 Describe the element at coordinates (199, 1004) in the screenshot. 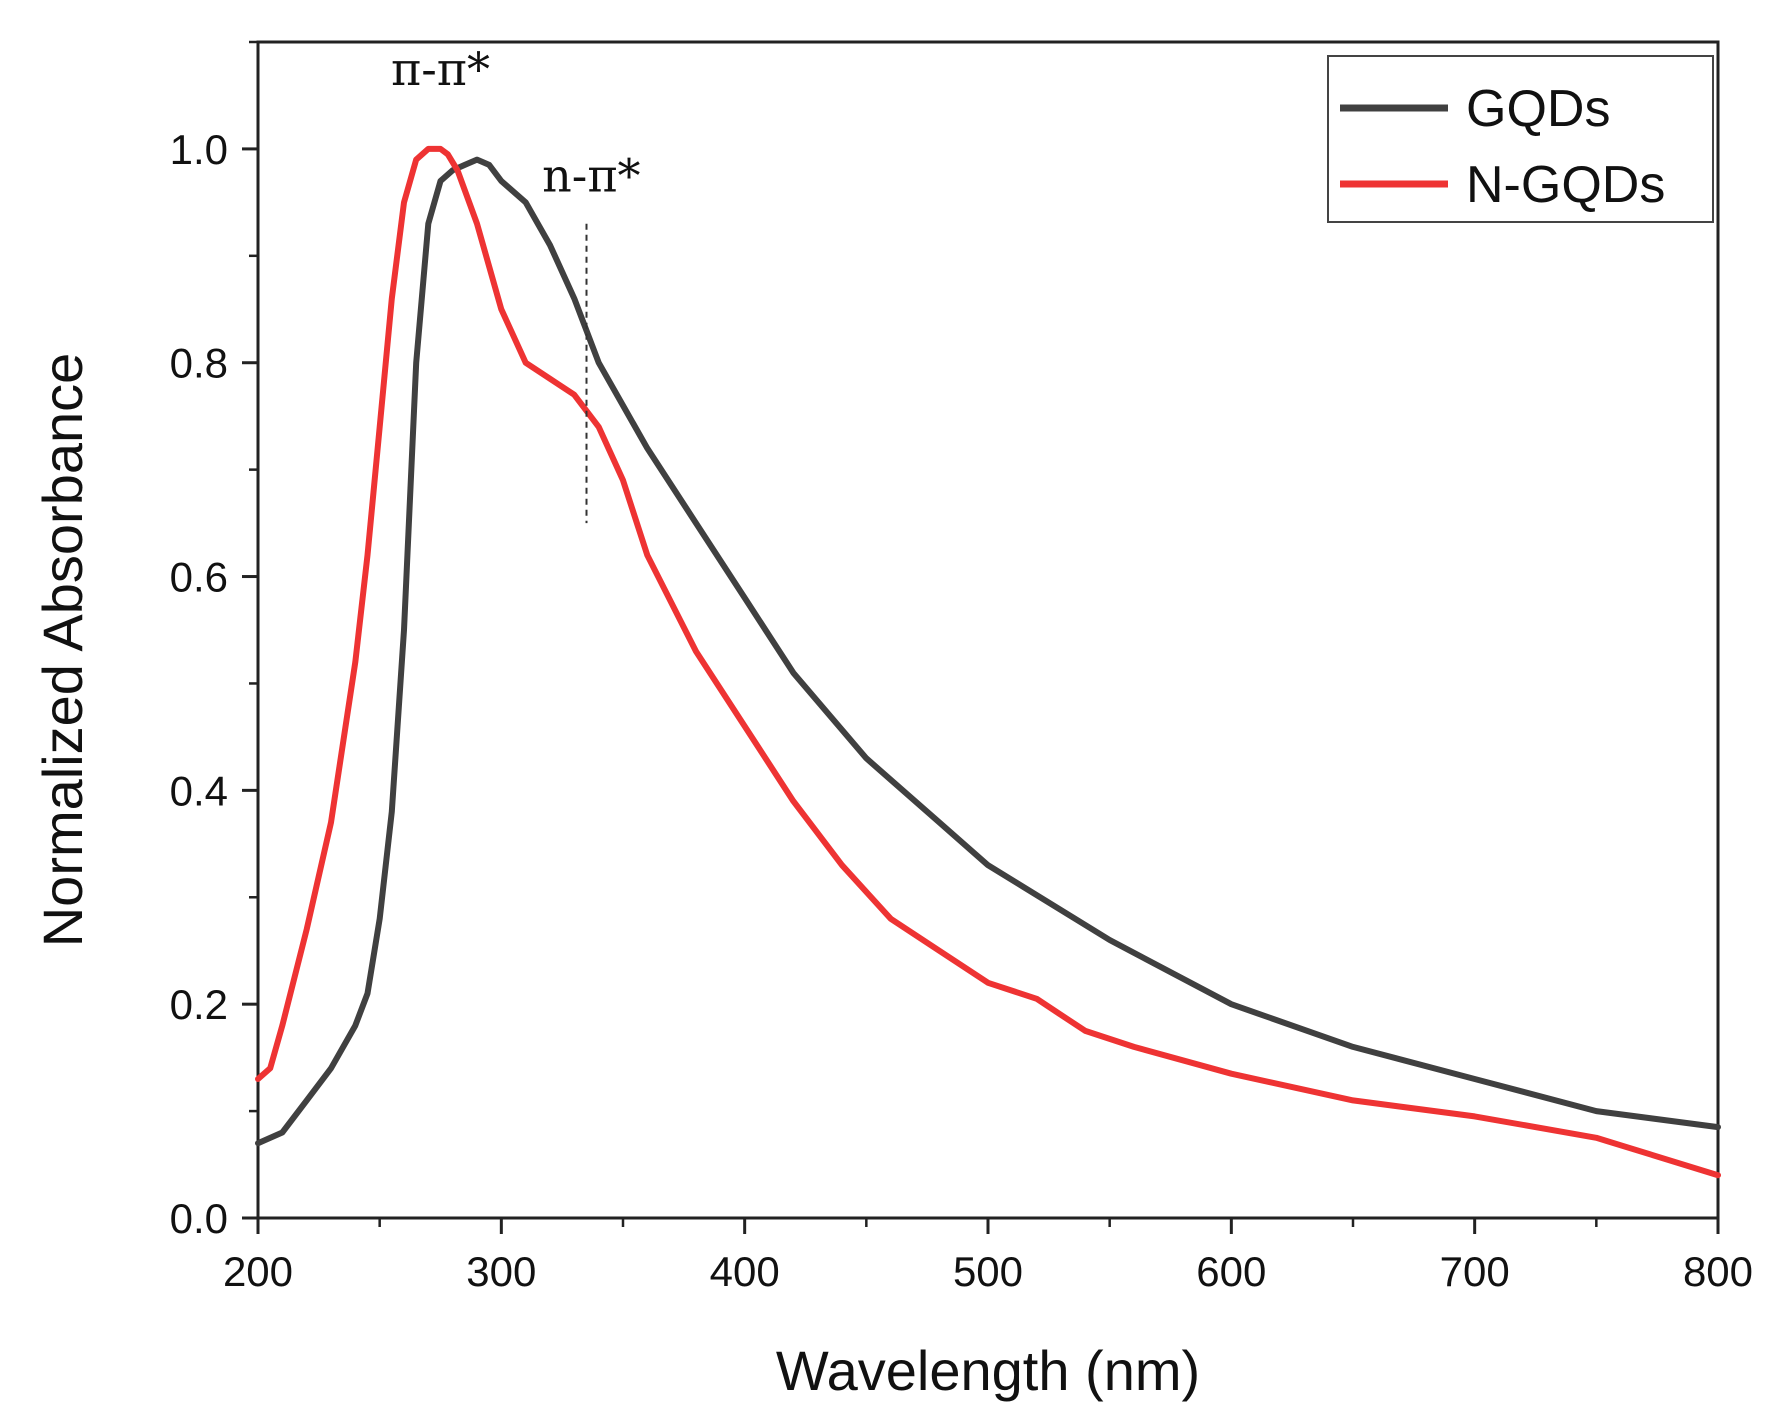

I see `y-tick-label: 0.2` at that location.